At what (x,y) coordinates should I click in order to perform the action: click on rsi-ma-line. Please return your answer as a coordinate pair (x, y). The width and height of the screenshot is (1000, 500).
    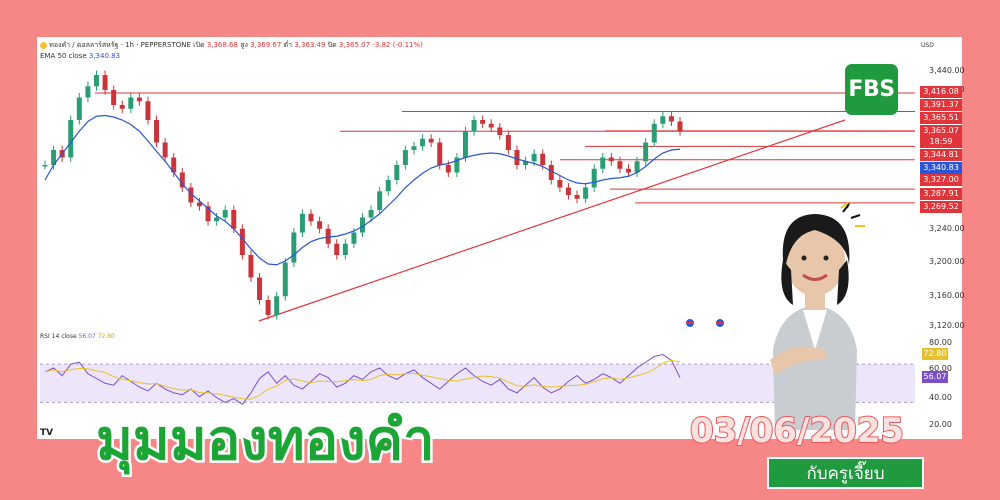
    Looking at the image, I should click on (362, 379).